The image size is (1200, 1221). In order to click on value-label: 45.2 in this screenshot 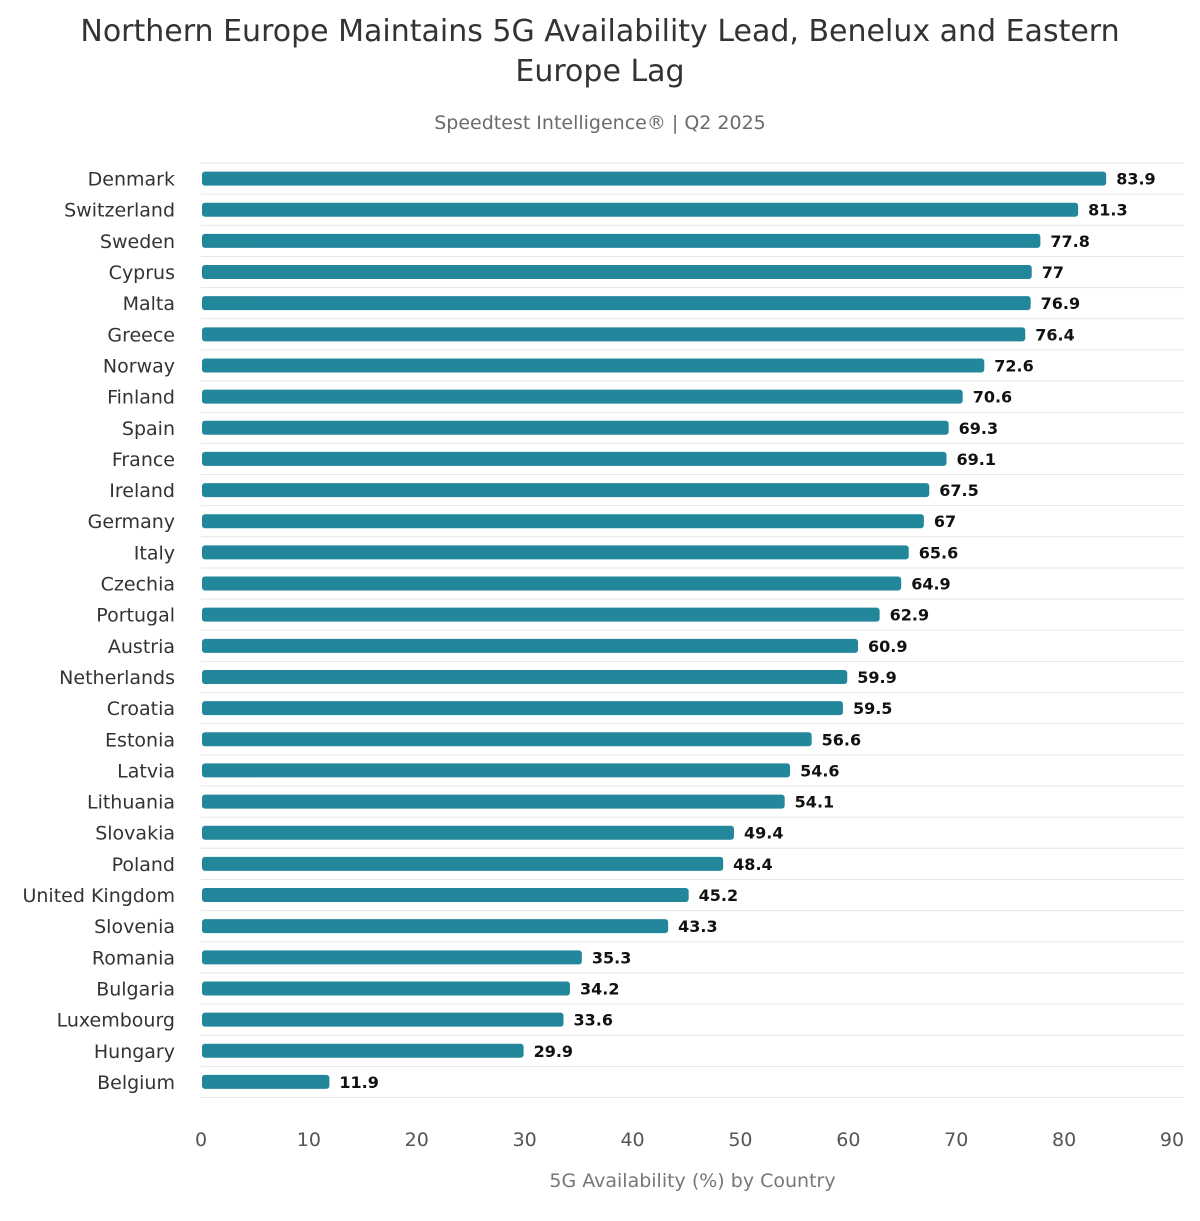, I will do `click(718, 895)`.